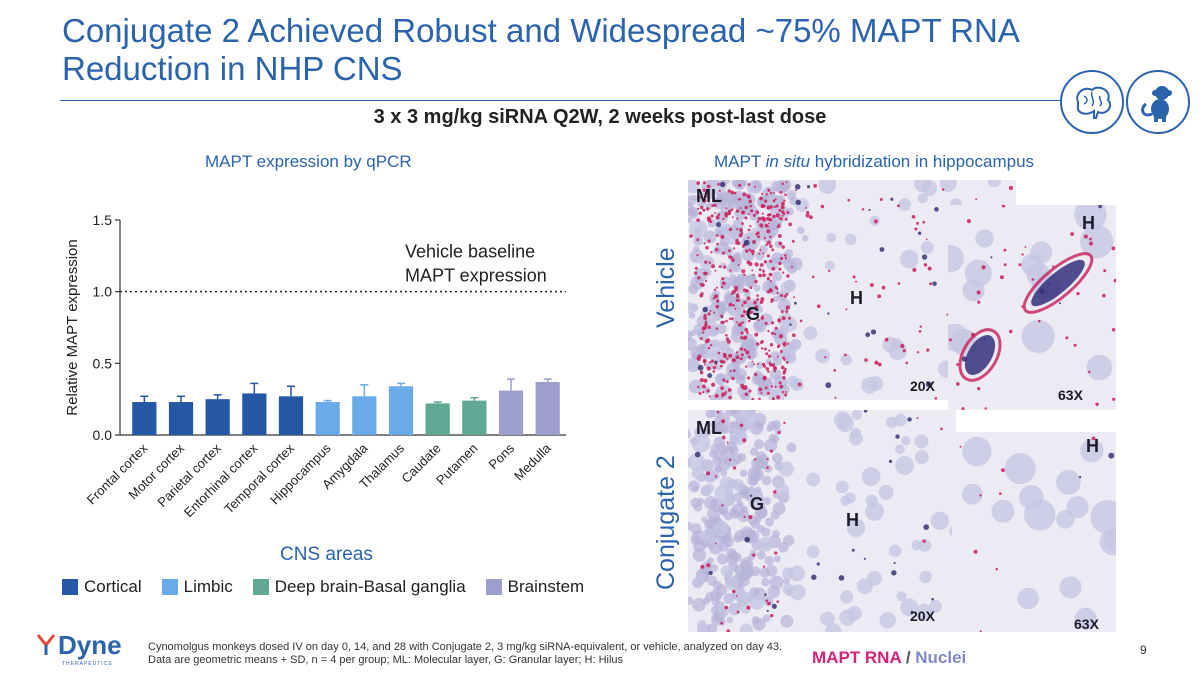  I want to click on label-h: H, so click(856, 298).